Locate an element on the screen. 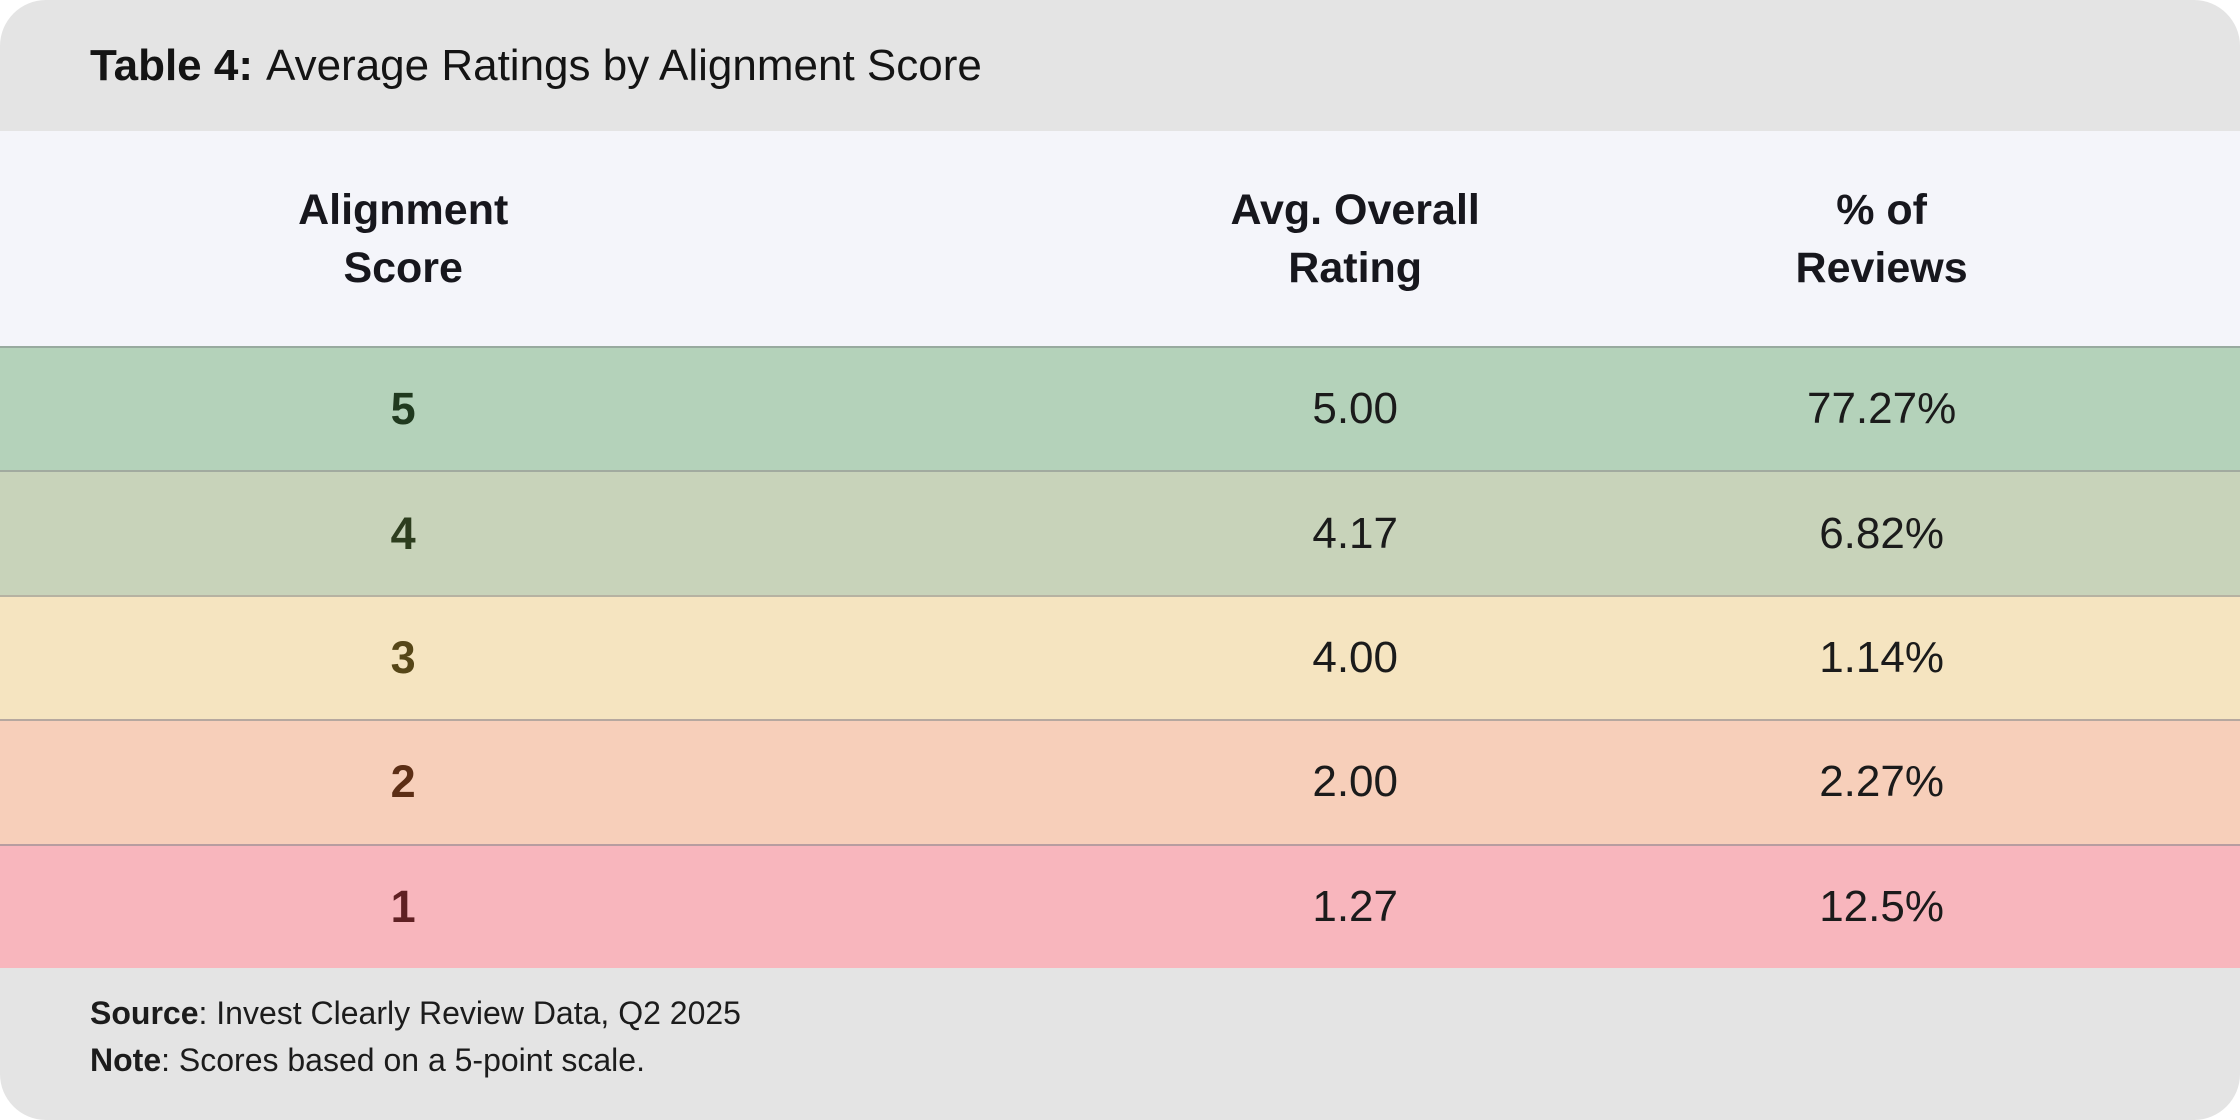 Image resolution: width=2240 pixels, height=1120 pixels. column-header-avg-overall-rating: Avg. Overall Rating is located at coordinates (1355, 238).